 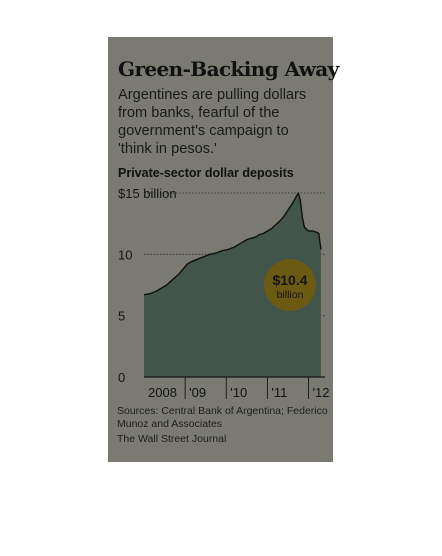 I want to click on y-tick-label-2: 5, so click(x=121, y=316).